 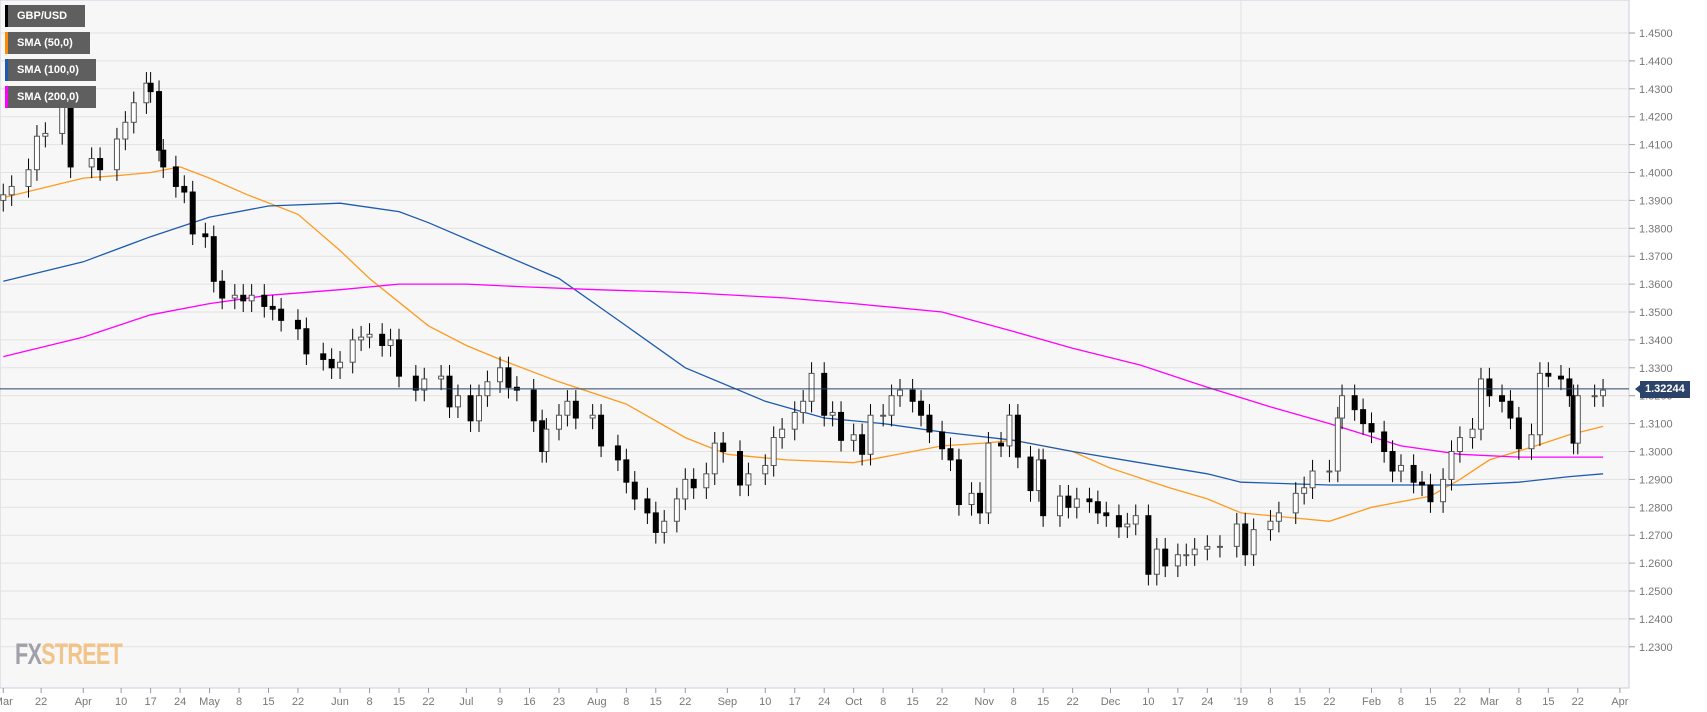 What do you see at coordinates (1178, 702) in the screenshot?
I see `x-tick-label: 17` at bounding box center [1178, 702].